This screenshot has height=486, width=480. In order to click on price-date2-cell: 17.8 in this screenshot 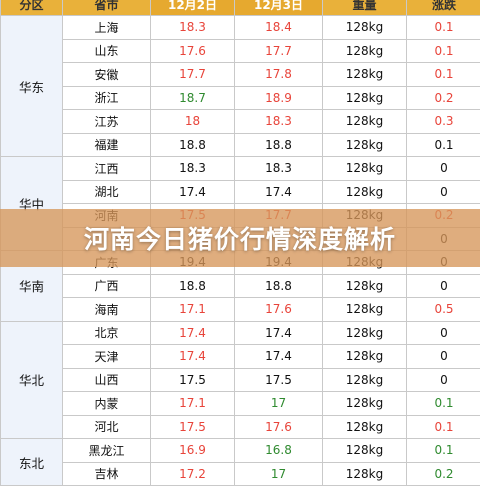, I will do `click(279, 75)`.